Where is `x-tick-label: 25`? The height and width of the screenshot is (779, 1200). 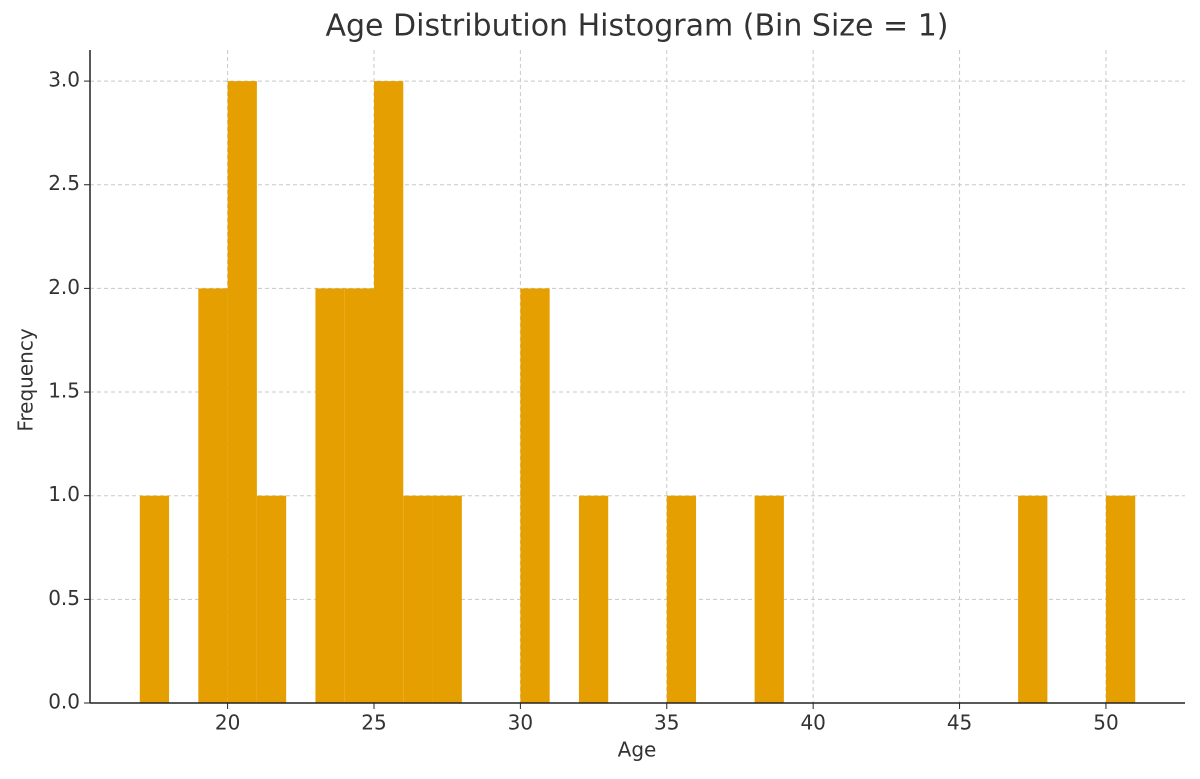
x-tick-label: 25 is located at coordinates (373, 723).